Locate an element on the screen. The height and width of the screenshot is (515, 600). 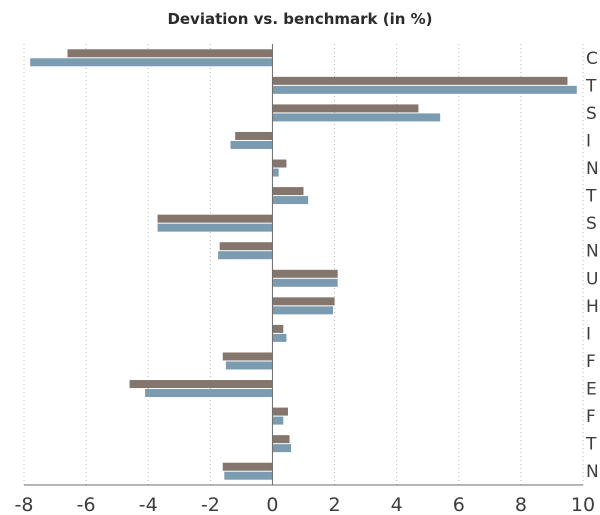
x-tick-label: -6 is located at coordinates (86, 504).